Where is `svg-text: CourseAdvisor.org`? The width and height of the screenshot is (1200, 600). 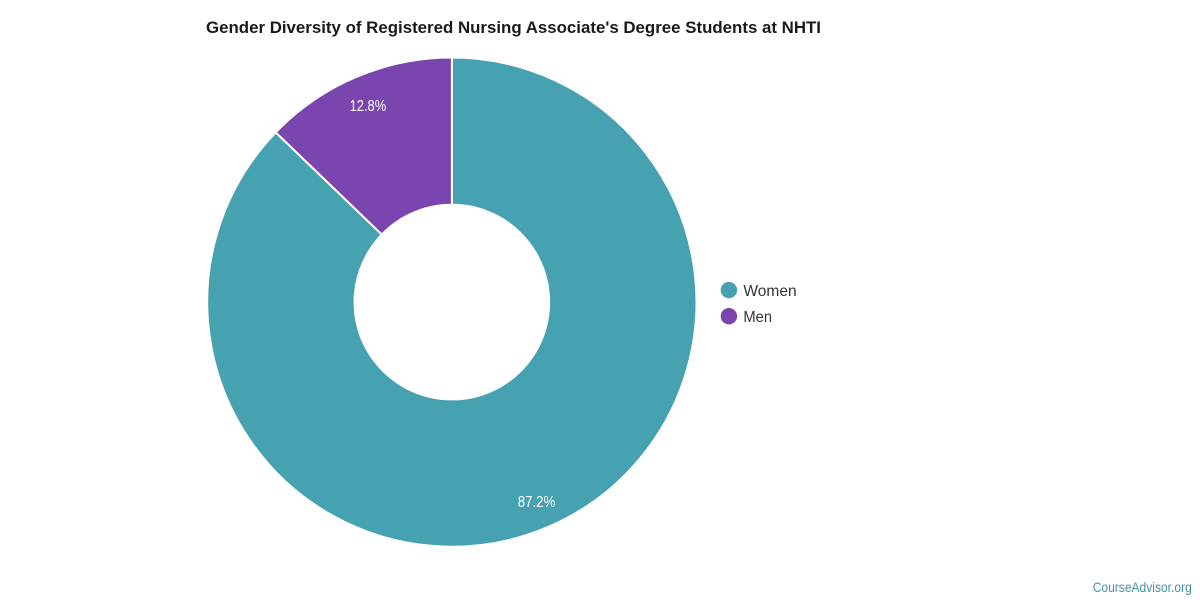 svg-text: CourseAdvisor.org is located at coordinates (1142, 587).